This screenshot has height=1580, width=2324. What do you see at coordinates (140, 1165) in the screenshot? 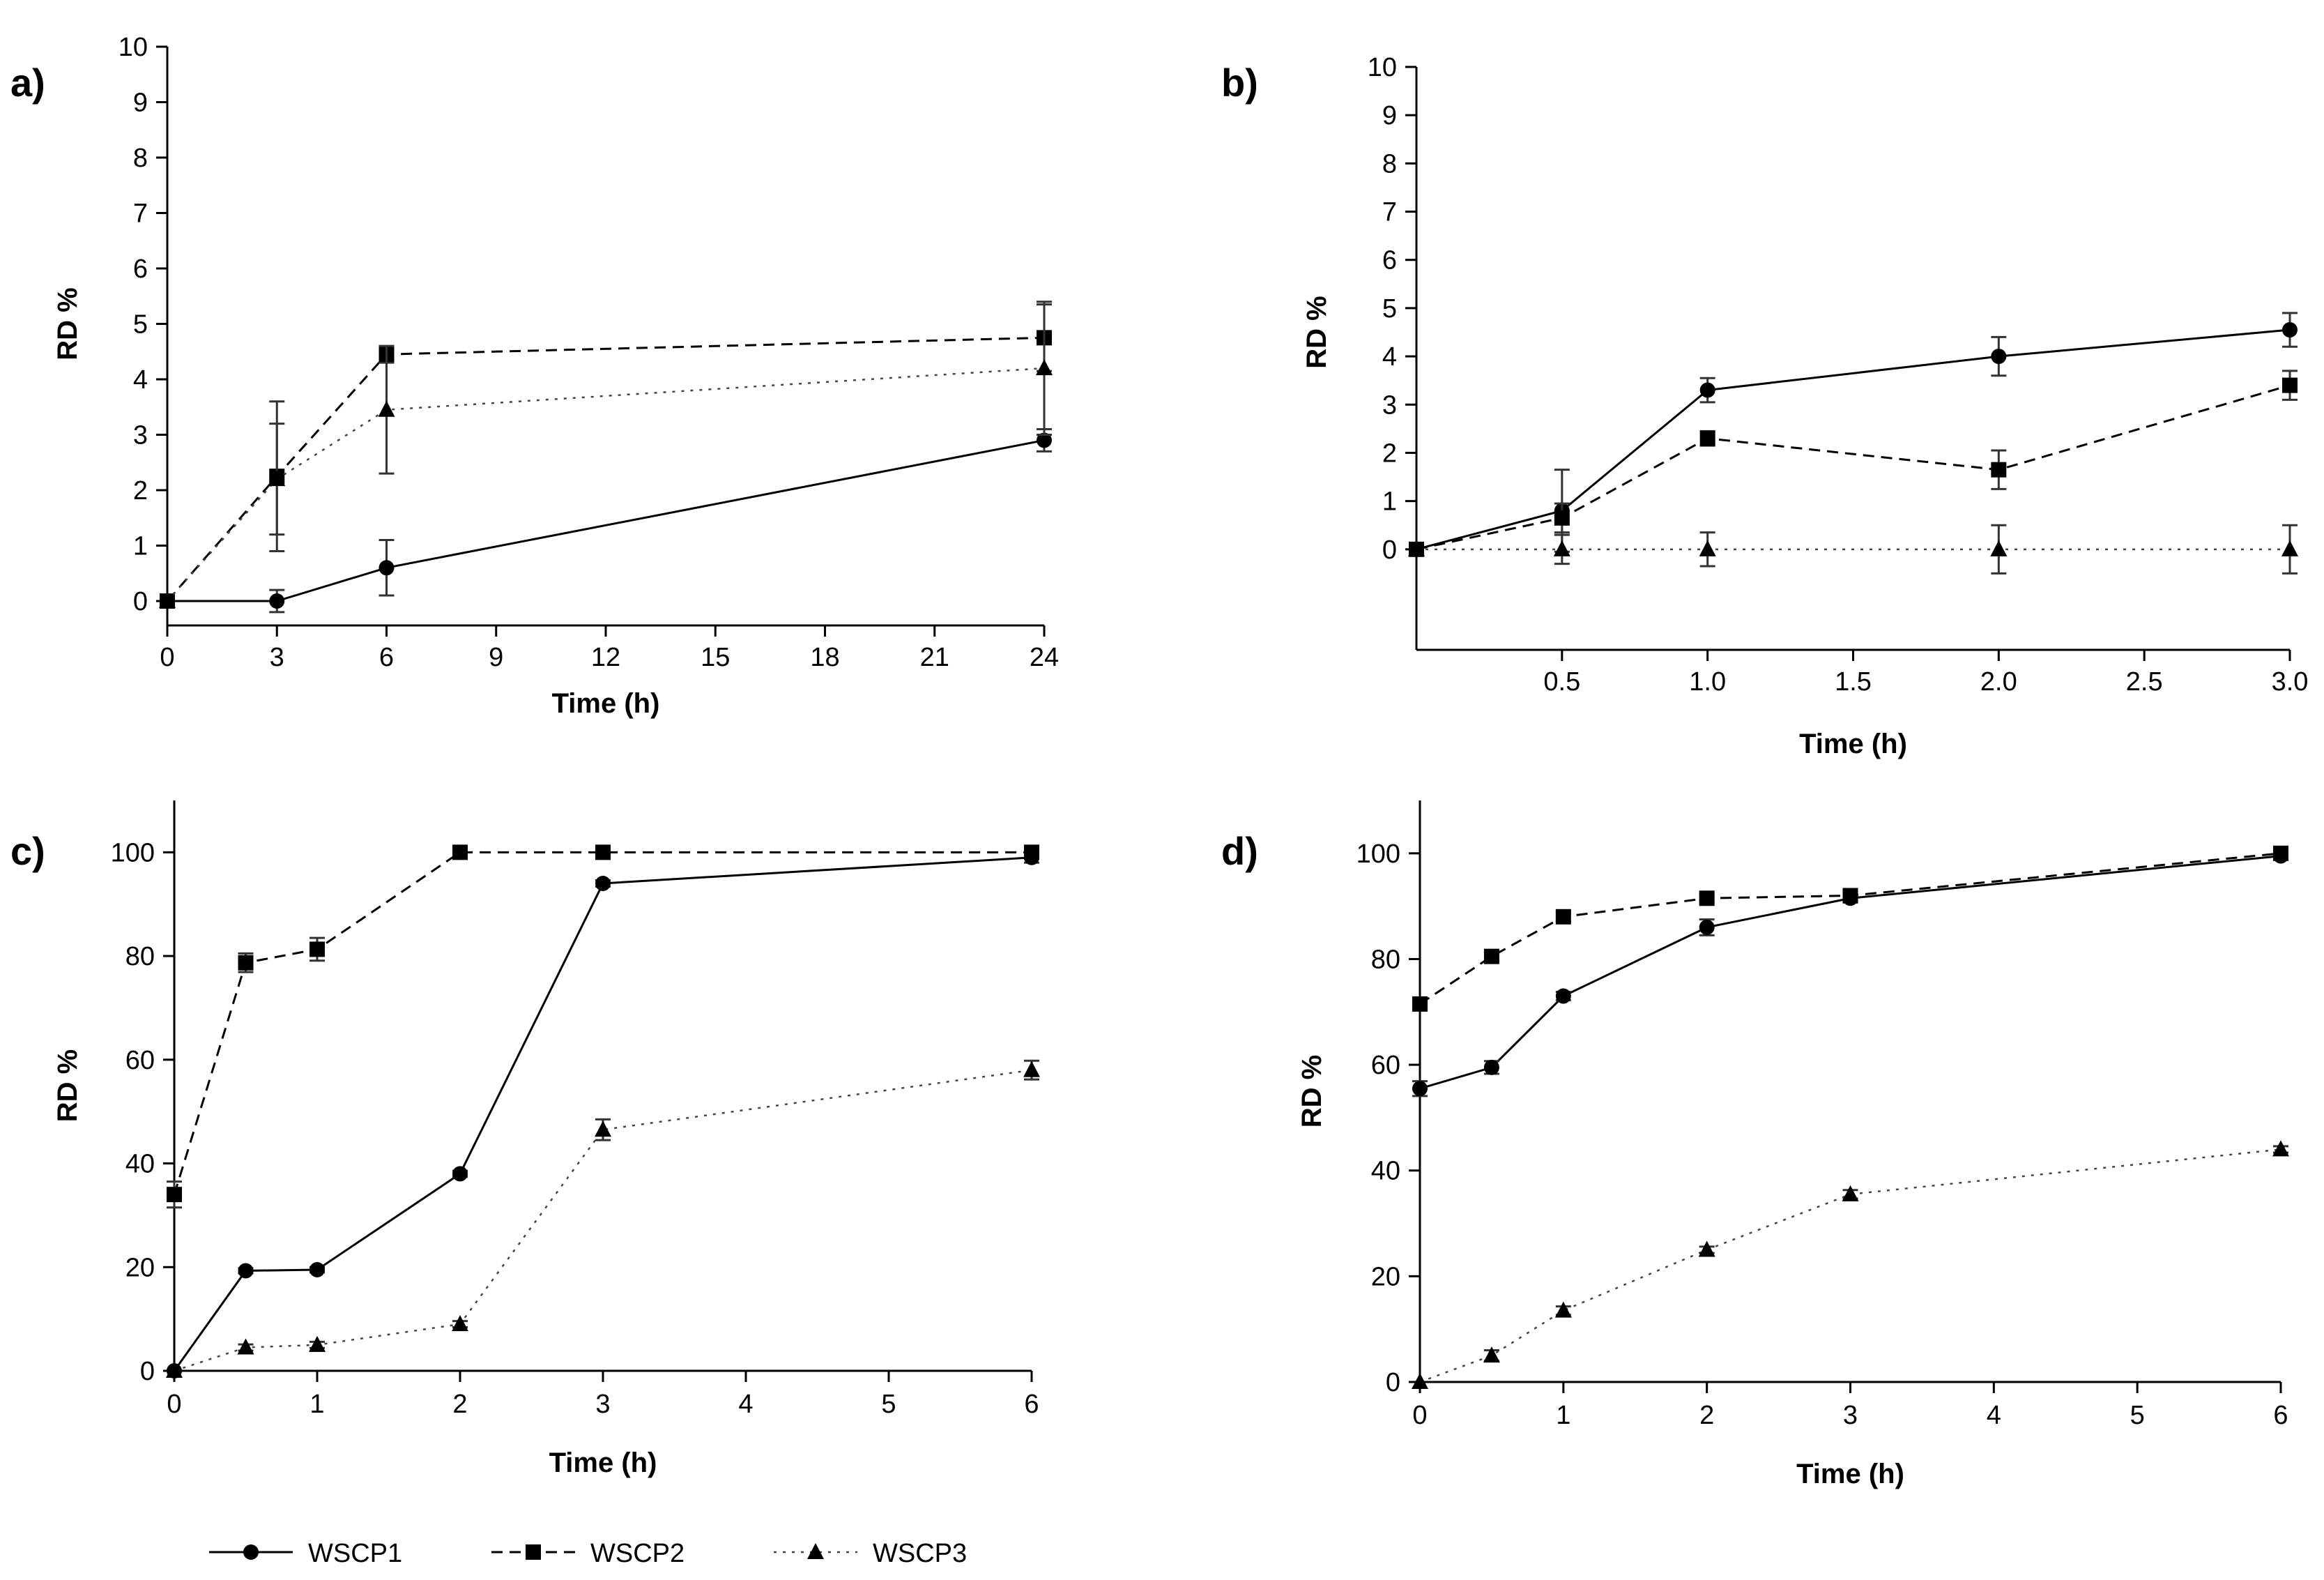
I see `y-tick-label: 40` at bounding box center [140, 1165].